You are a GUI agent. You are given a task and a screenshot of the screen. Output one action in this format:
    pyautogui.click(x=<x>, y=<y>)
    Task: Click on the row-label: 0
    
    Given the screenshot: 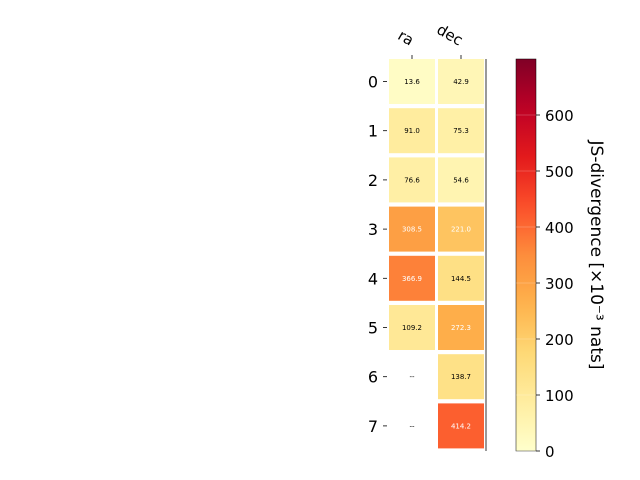 What is the action you would take?
    pyautogui.click(x=373, y=82)
    